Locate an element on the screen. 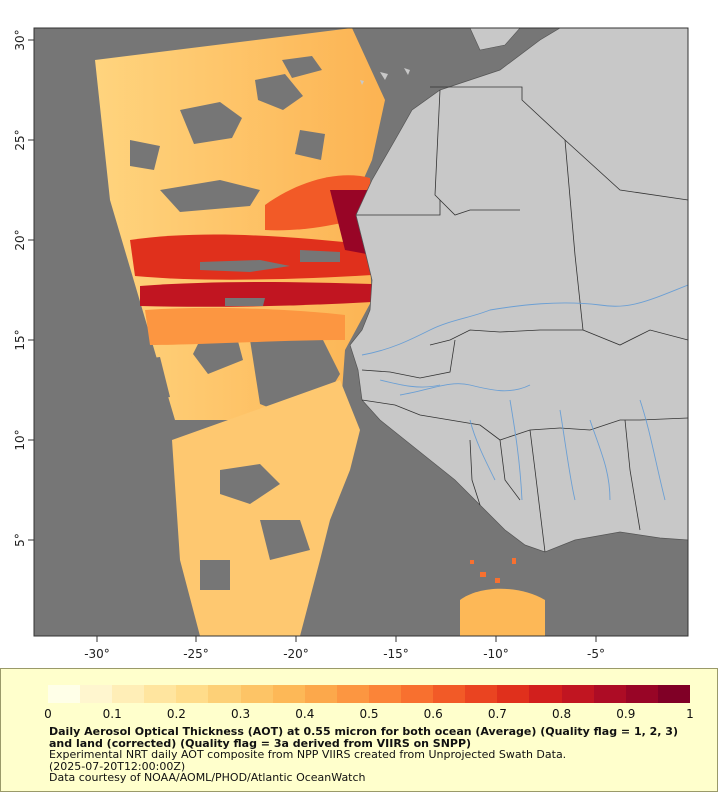 The height and width of the screenshot is (800, 720). aot-plume-core is located at coordinates (251, 257).